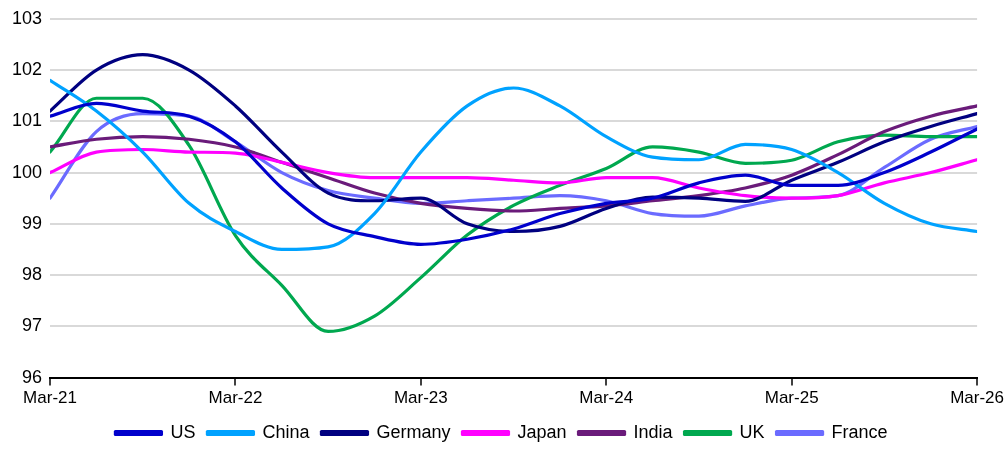 This screenshot has height=454, width=1007. I want to click on legend-label: US, so click(183, 431).